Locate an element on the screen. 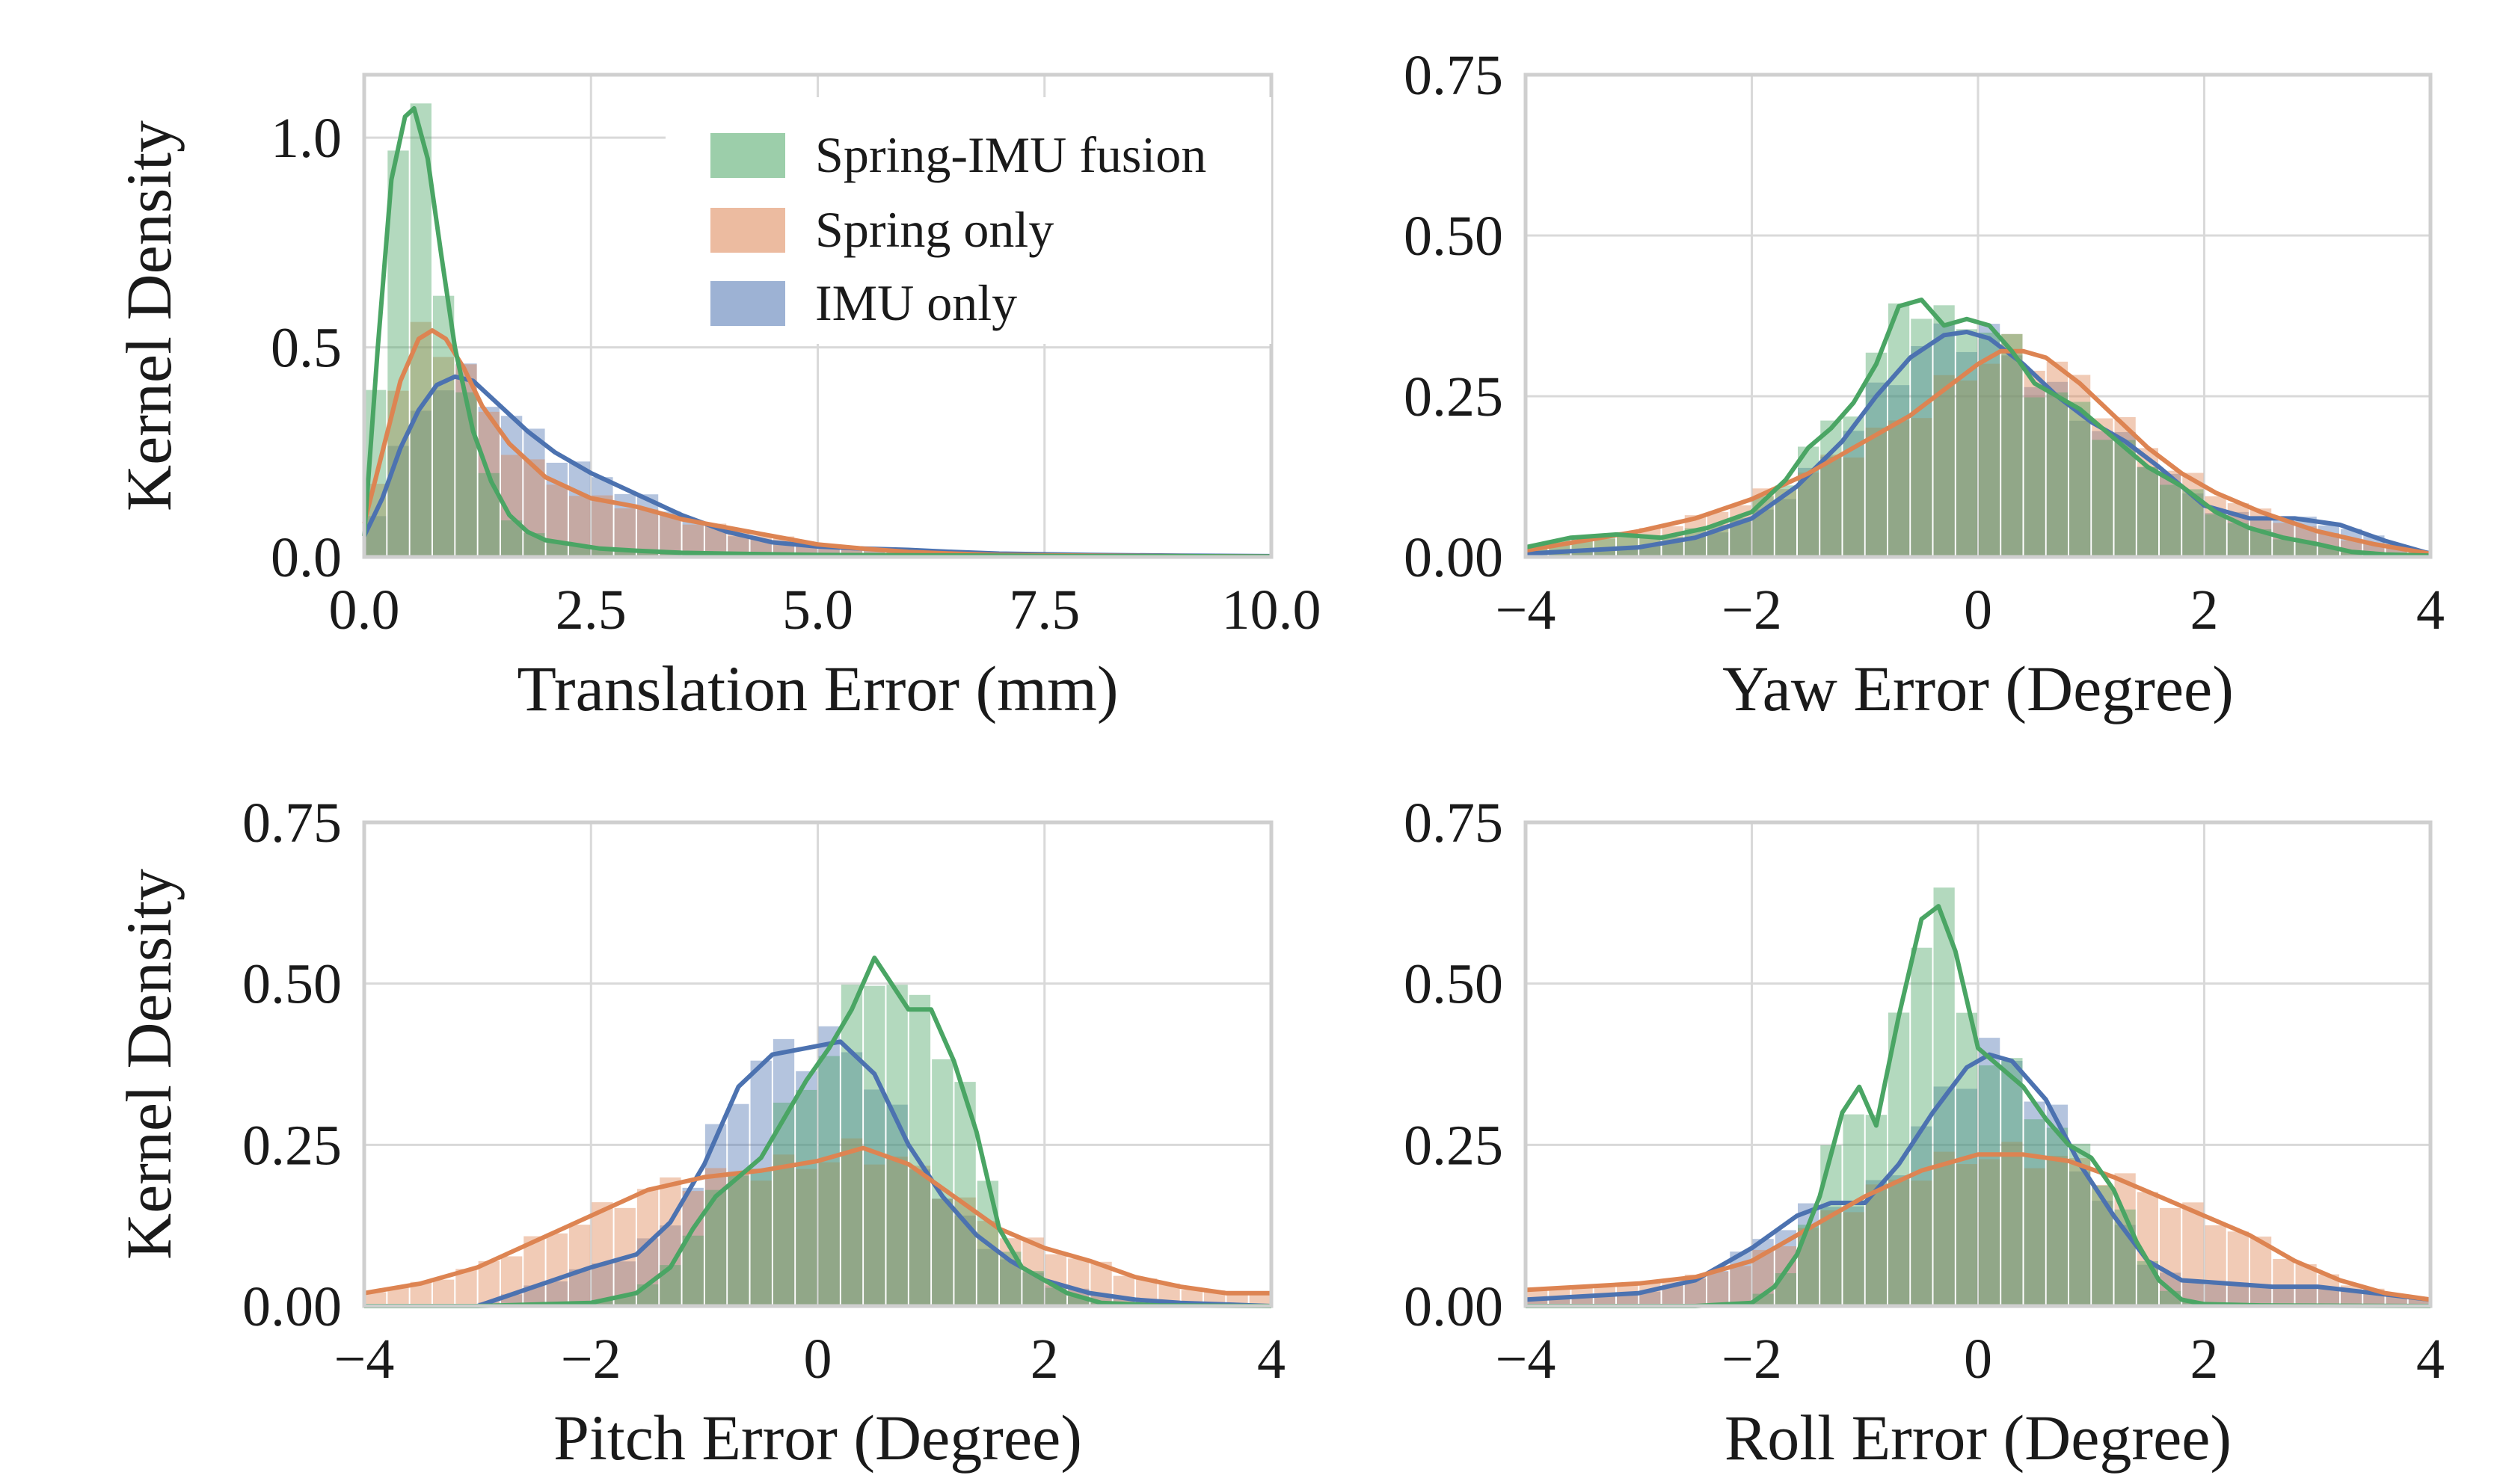 The image size is (2503, 1484). x-tick-label: 5.0 is located at coordinates (818, 610).